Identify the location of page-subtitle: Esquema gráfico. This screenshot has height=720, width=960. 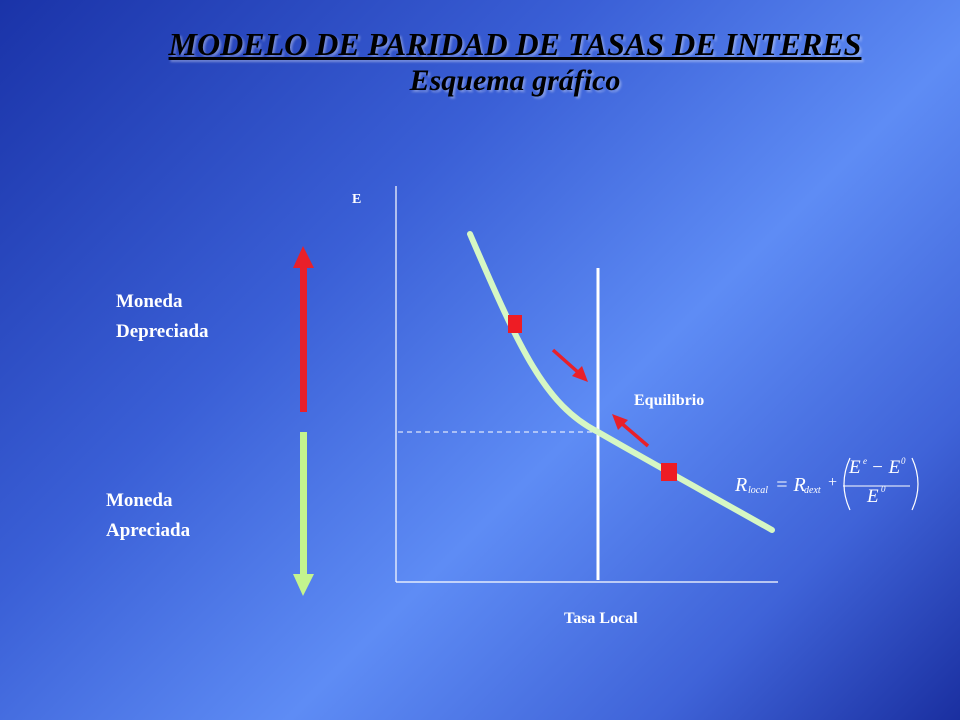
(515, 80).